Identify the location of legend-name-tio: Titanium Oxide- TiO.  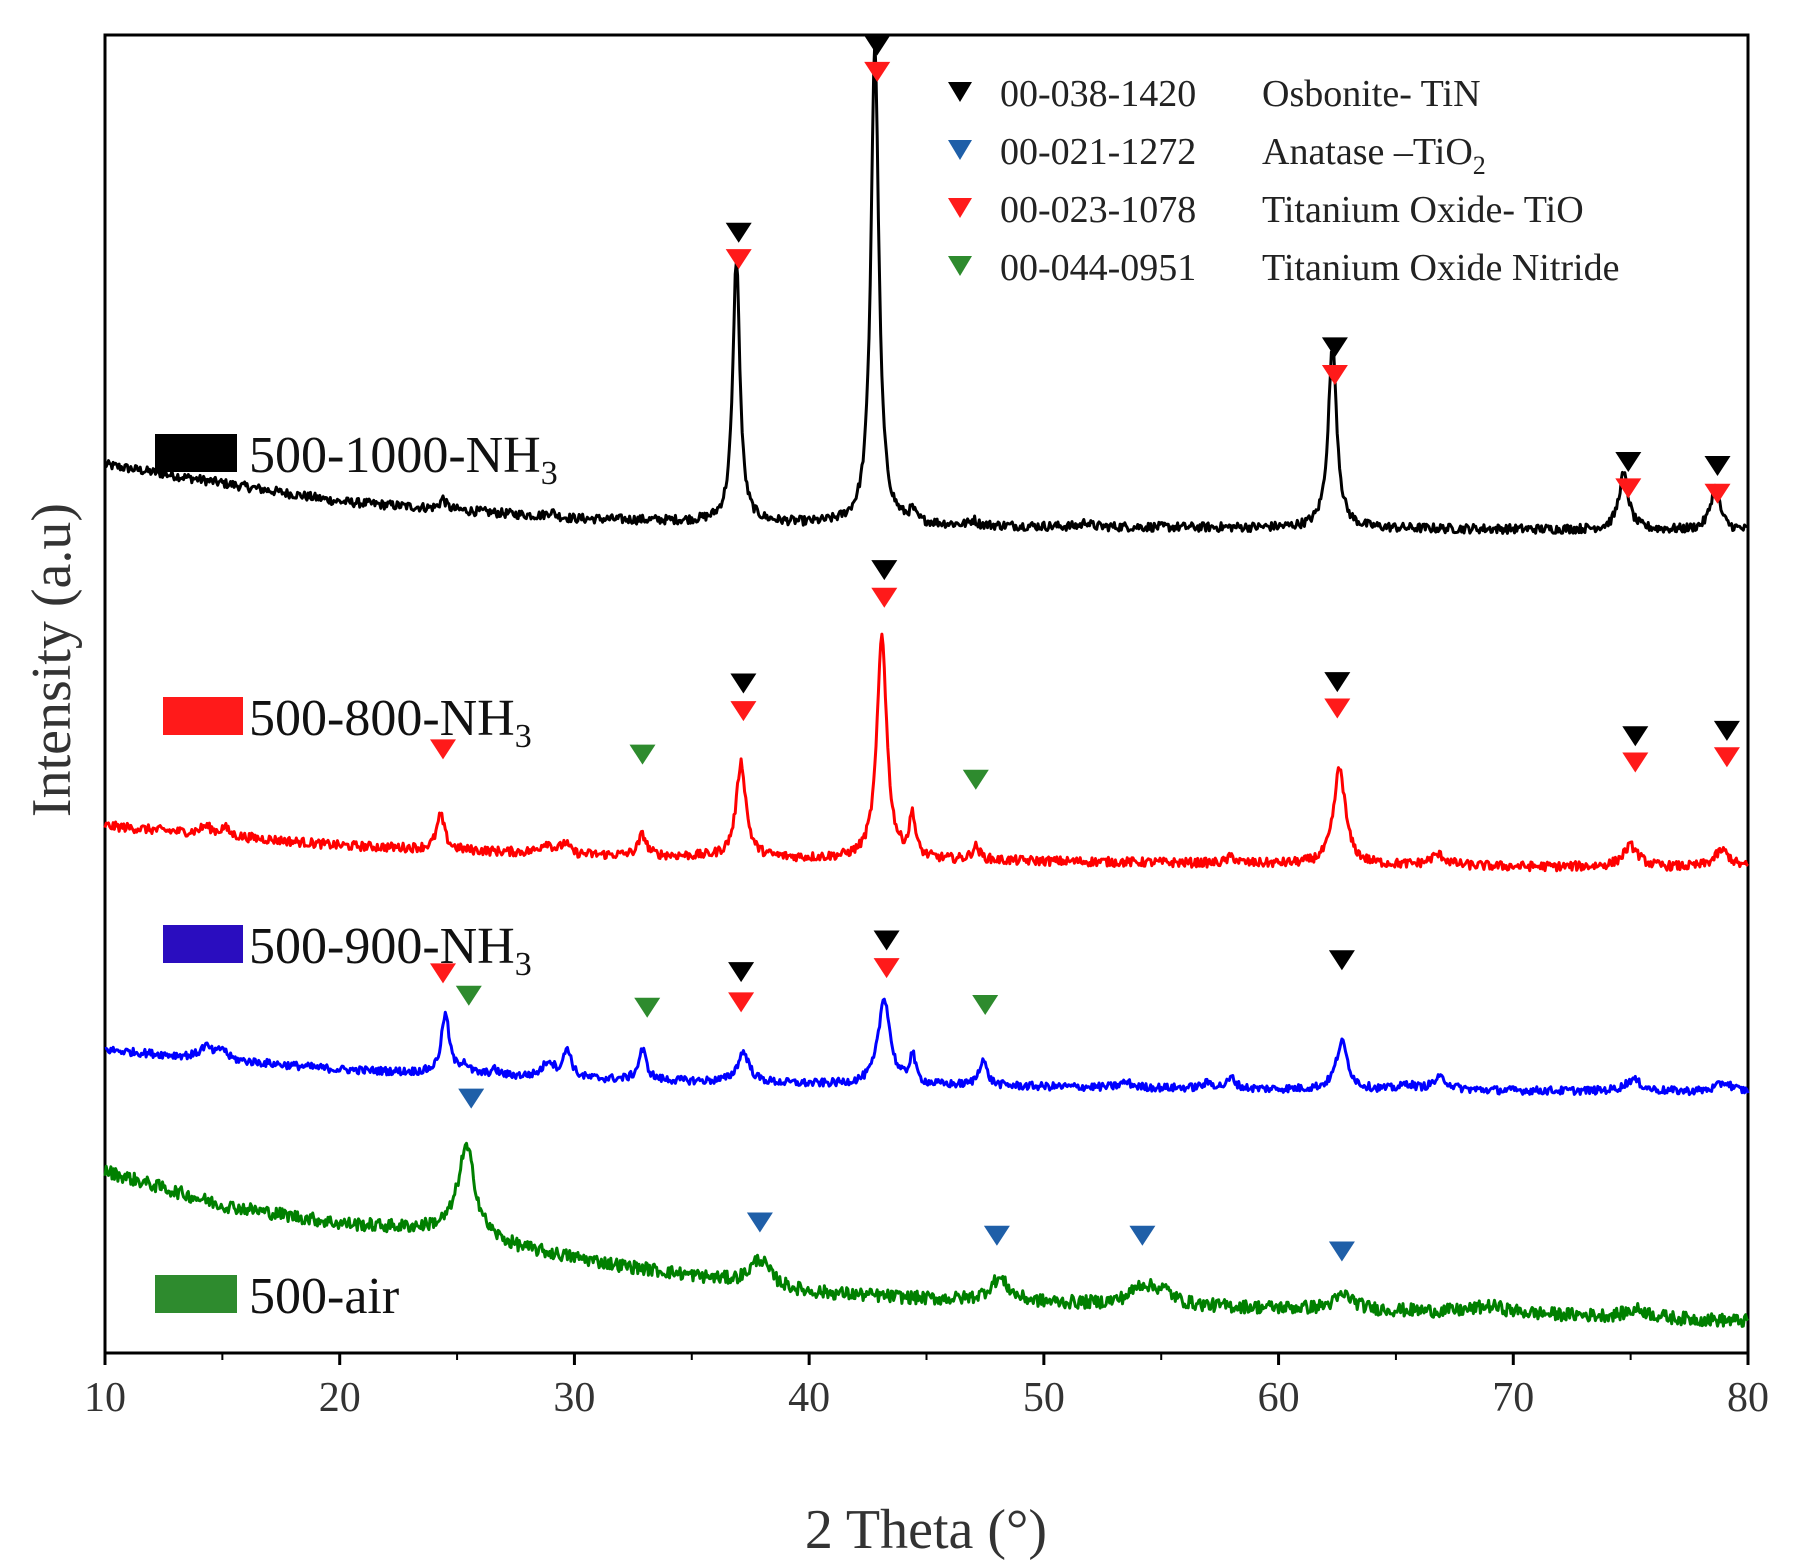
(1423, 210).